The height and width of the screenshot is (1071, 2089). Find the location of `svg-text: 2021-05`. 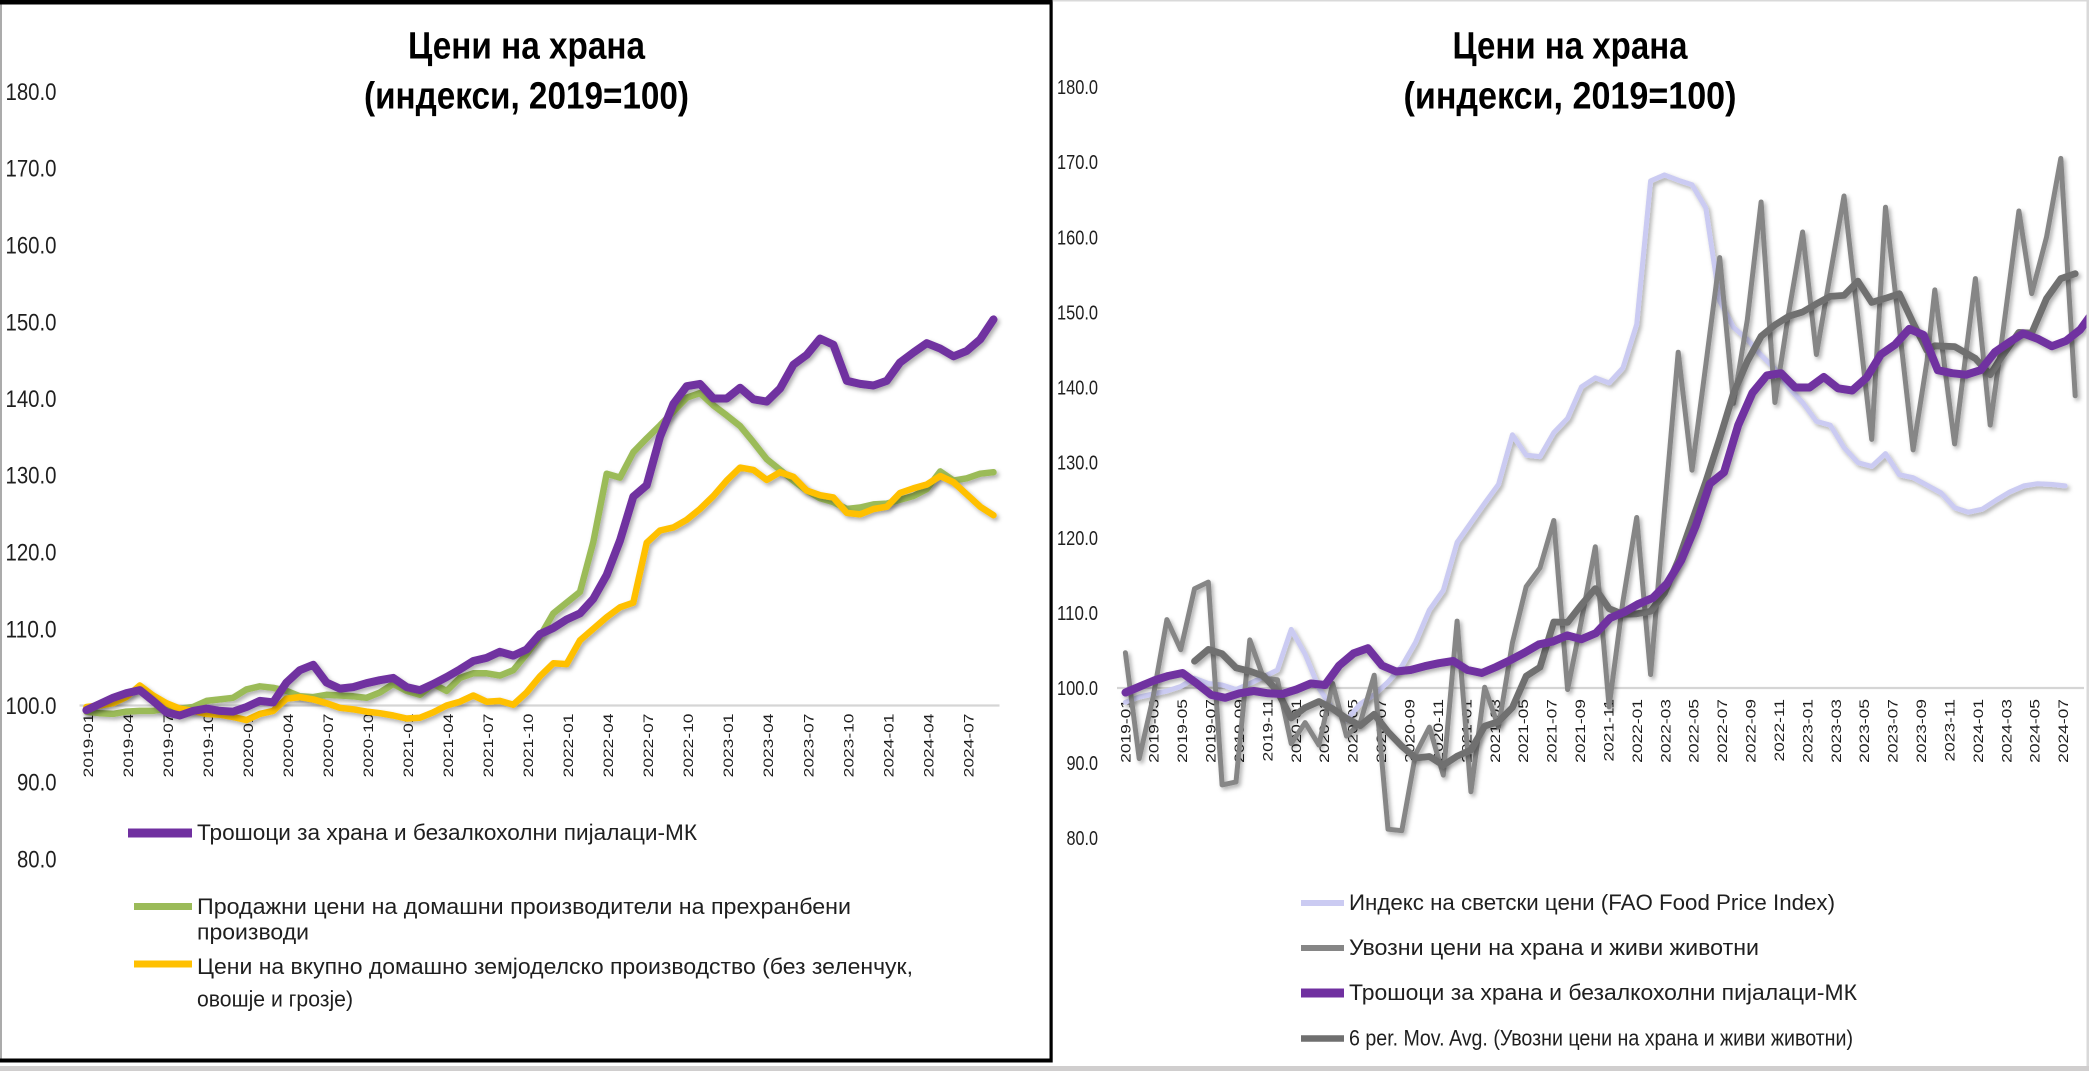

svg-text: 2021-05 is located at coordinates (1524, 731).